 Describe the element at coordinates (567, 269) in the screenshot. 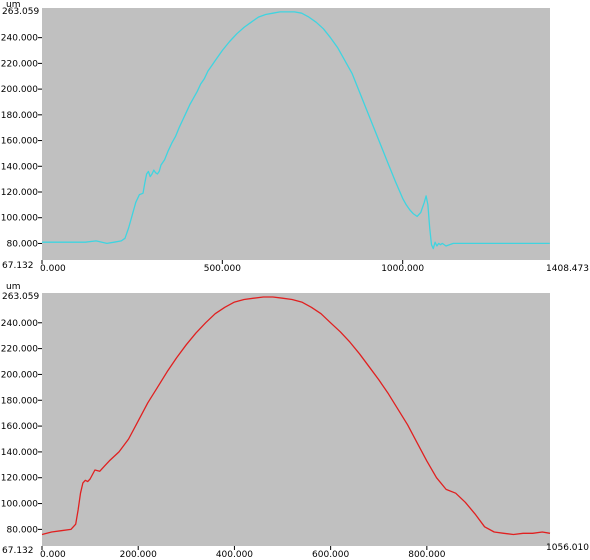

I see `x-max-label: 1408.473` at that location.